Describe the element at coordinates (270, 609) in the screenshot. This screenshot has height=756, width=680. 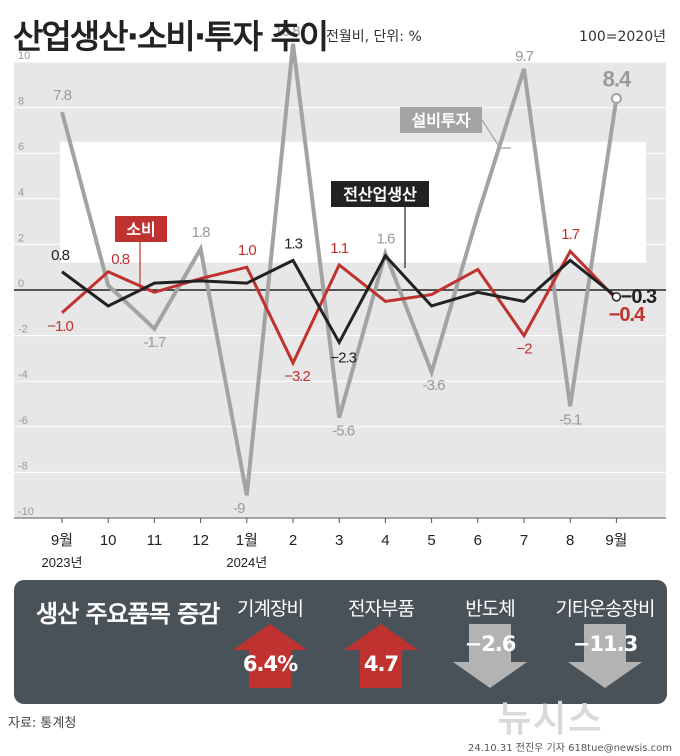
I see `item-label: 기계장비` at that location.